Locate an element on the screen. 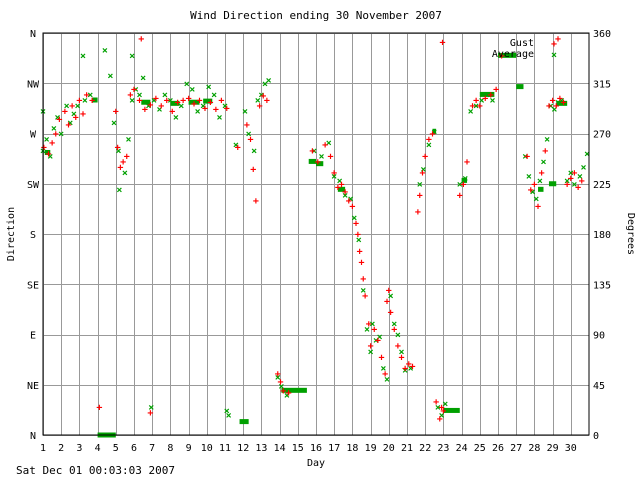 This screenshot has width=640, height=480. timestamp-footer: Sat Dec 01 00:03:03 2007 is located at coordinates (95, 470).